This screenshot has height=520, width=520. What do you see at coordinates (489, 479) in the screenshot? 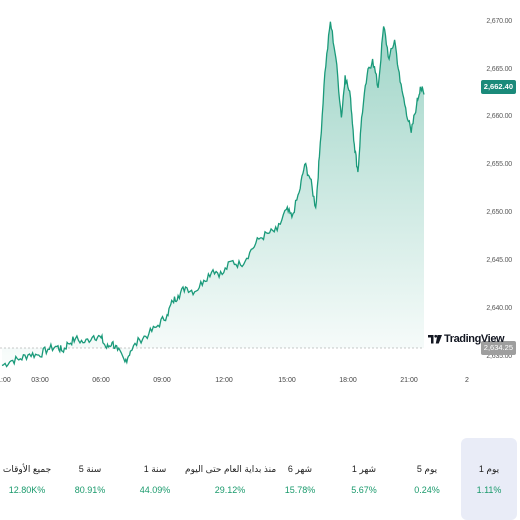
I see `period-option: 1 يوم 1.11%` at bounding box center [489, 479].